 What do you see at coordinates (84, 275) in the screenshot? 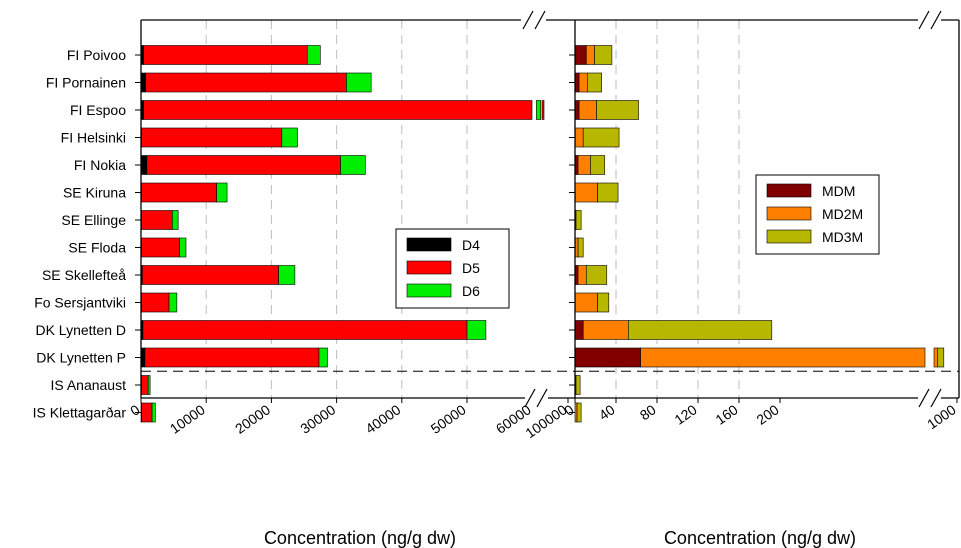
I see `category-label: SE Skellefteå` at bounding box center [84, 275].